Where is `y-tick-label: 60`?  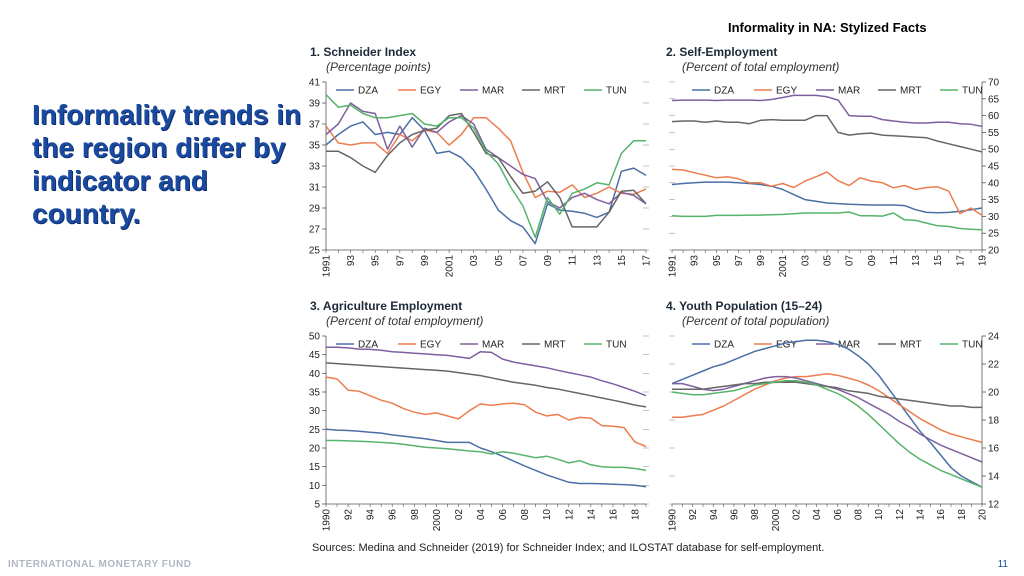
y-tick-label: 60 is located at coordinates (994, 116).